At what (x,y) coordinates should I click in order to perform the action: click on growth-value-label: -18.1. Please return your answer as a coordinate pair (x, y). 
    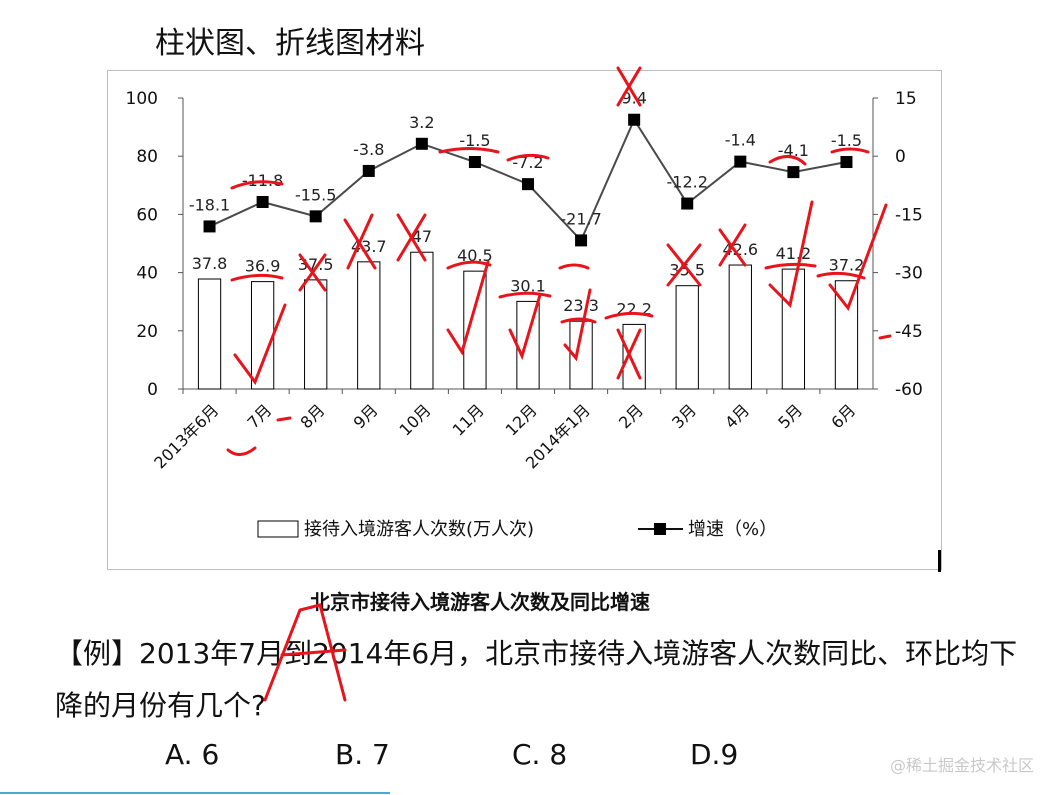
    Looking at the image, I should click on (209, 204).